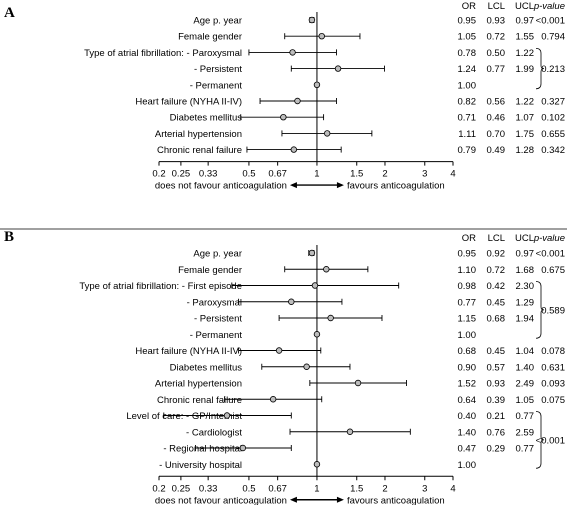  Describe the element at coordinates (496, 37) in the screenshot. I see `lcl-value: 0.72` at that location.